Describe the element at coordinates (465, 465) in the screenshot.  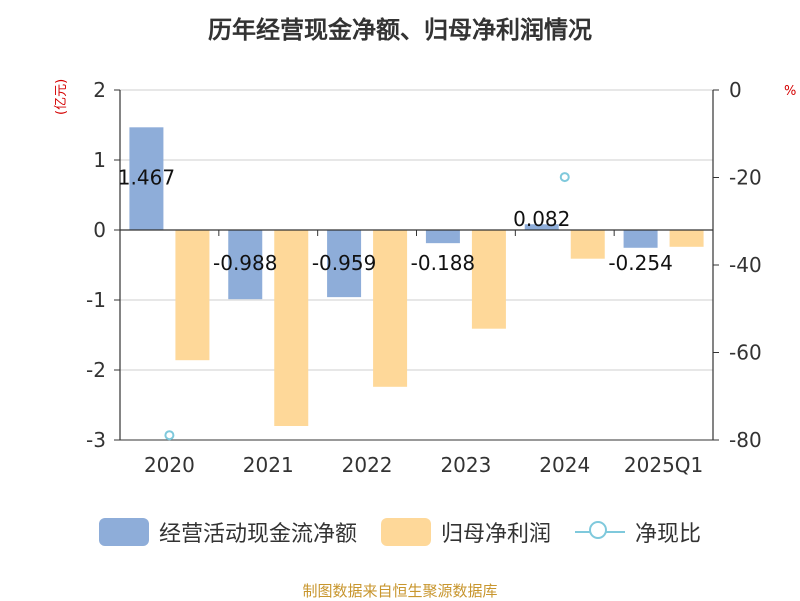
I see `x-axis-tick-label: 2023` at that location.